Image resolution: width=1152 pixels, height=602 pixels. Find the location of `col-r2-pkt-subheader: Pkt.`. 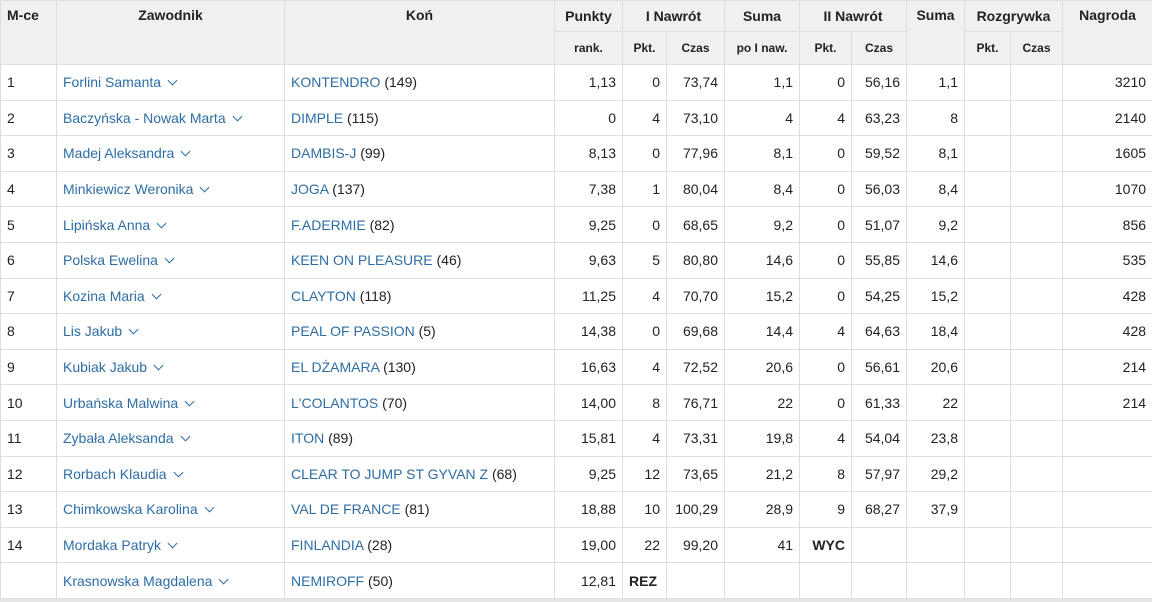

col-r2-pkt-subheader: Pkt. is located at coordinates (826, 48).